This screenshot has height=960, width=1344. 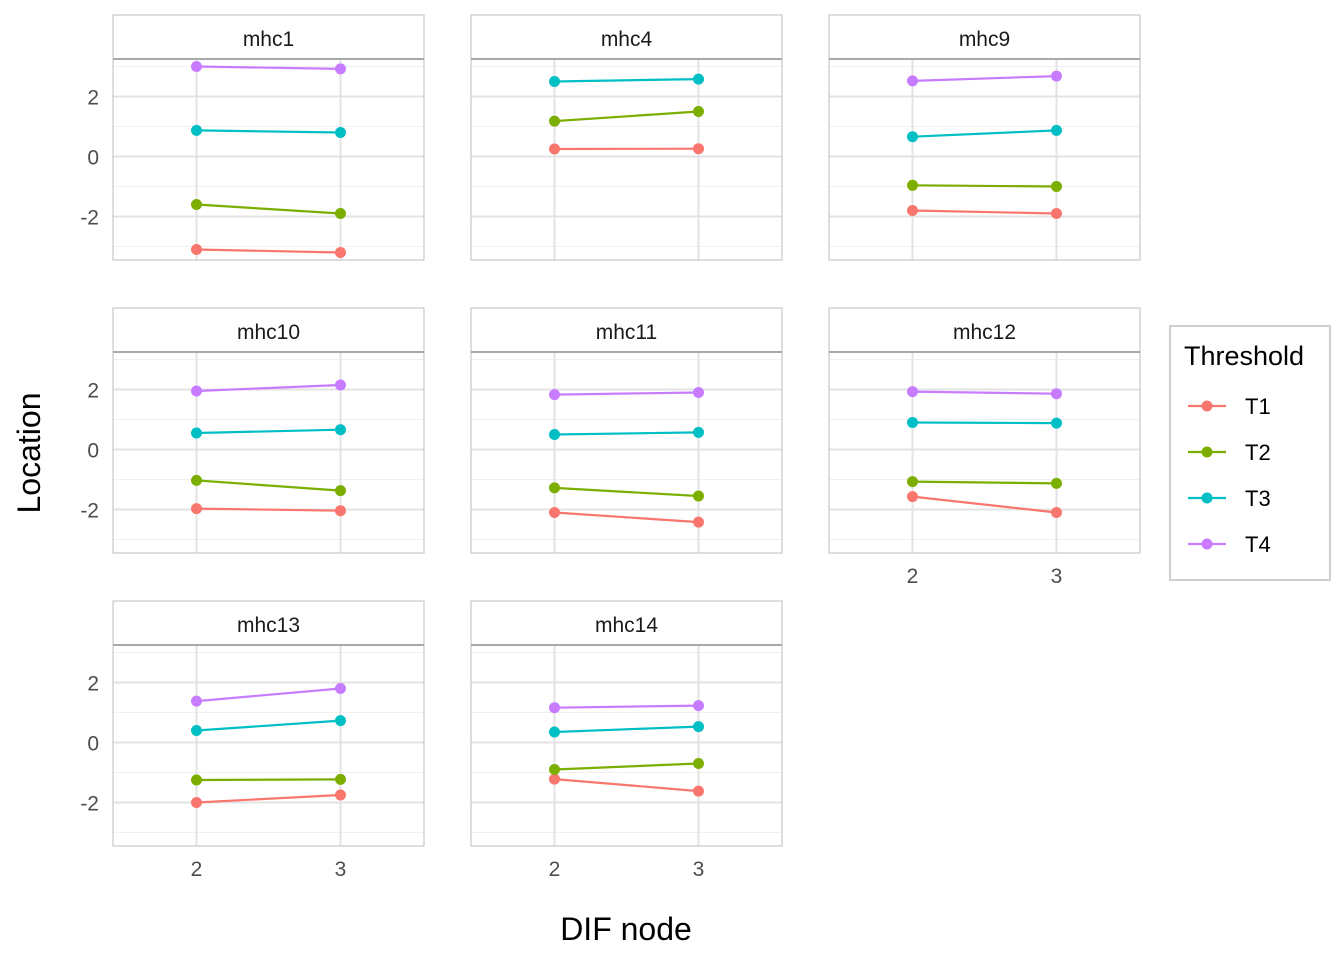 What do you see at coordinates (1250, 453) in the screenshot?
I see `legend: Threshold T1 T2 T3 T4` at bounding box center [1250, 453].